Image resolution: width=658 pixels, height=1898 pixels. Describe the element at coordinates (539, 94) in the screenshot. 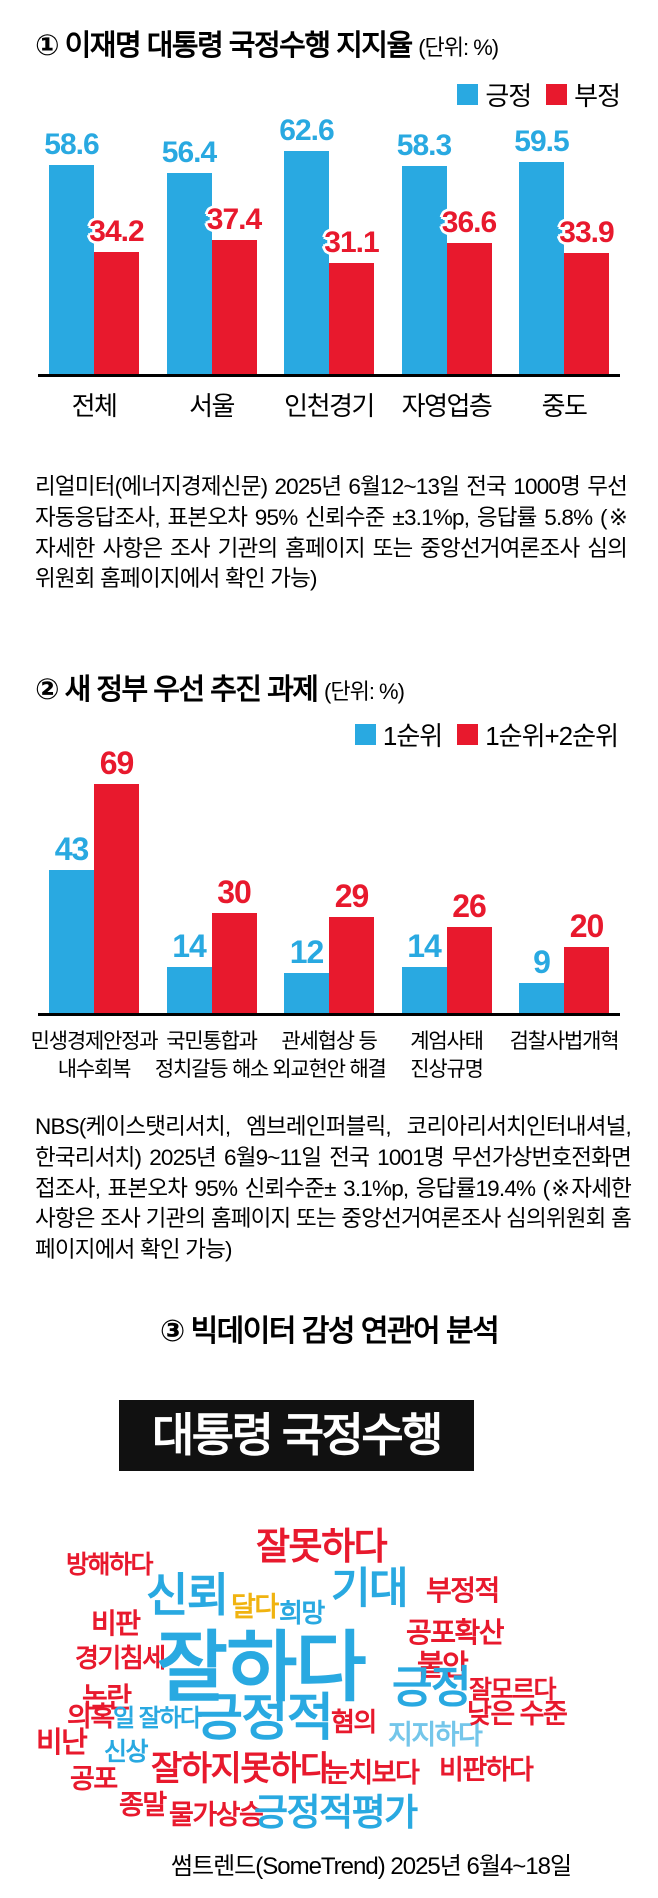

I see `chart1-legend: 긍정 부정` at that location.